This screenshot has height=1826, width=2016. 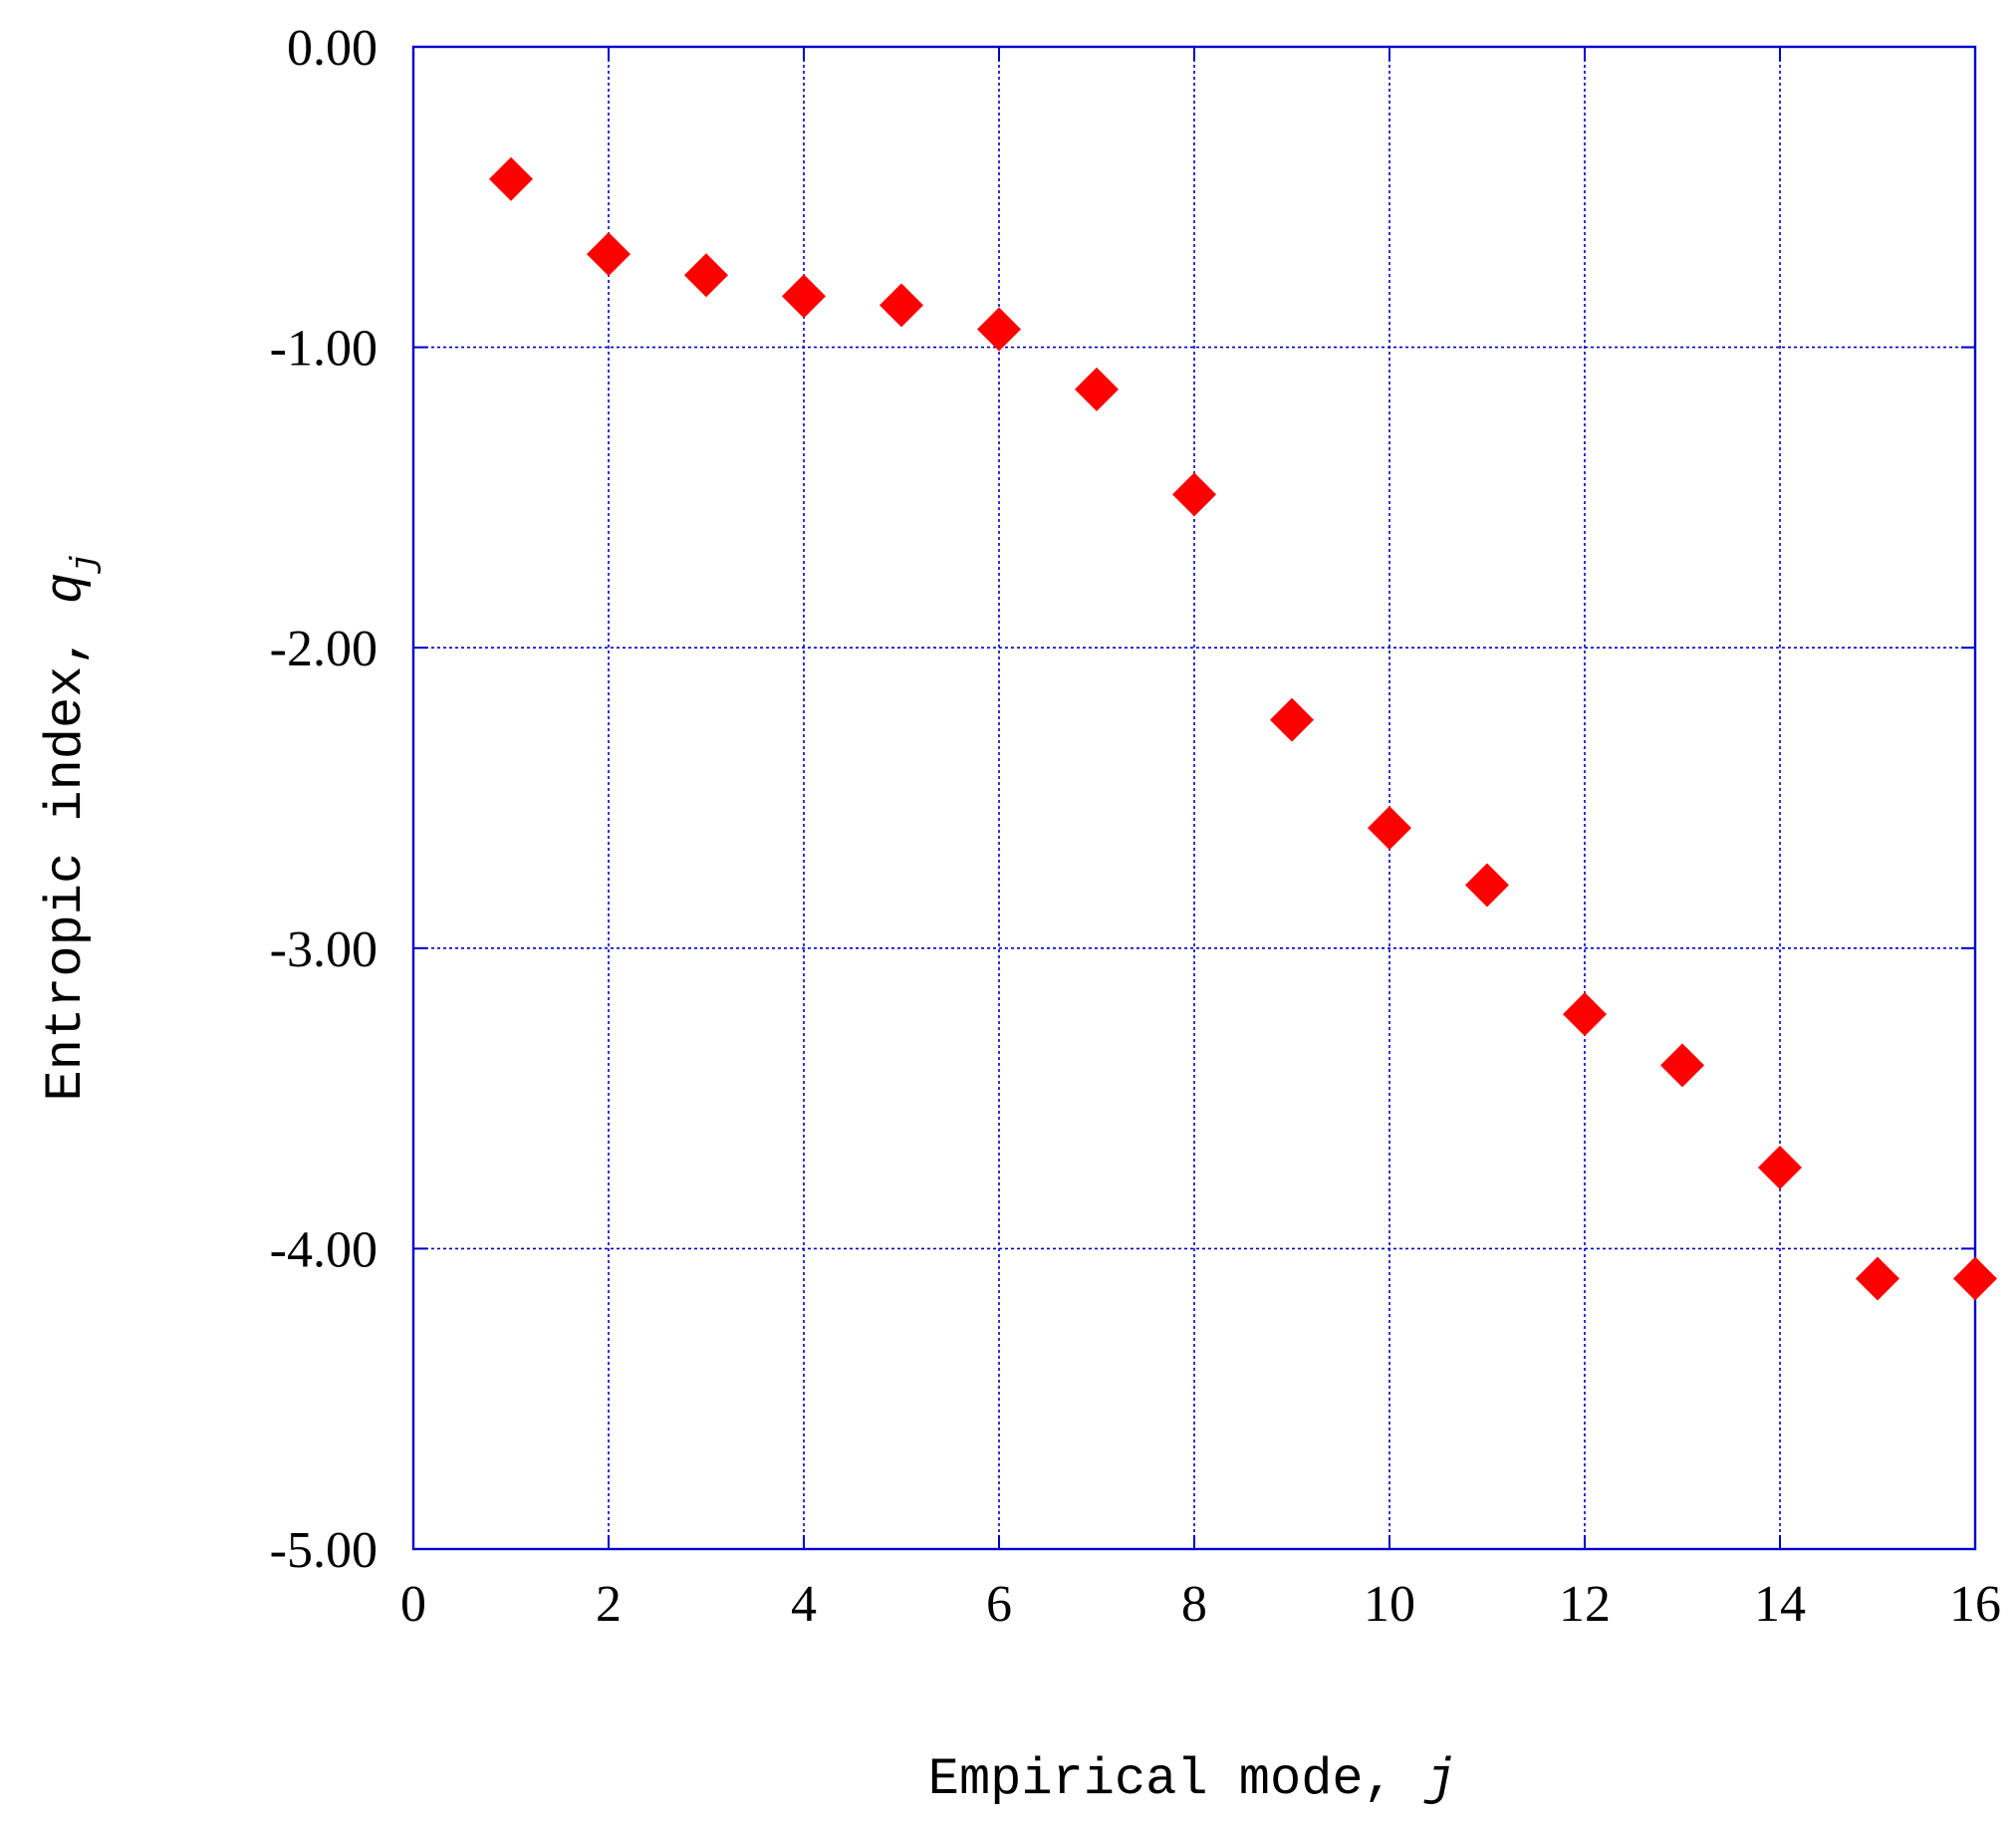 What do you see at coordinates (804, 1605) in the screenshot?
I see `x-tick-label: 4` at bounding box center [804, 1605].